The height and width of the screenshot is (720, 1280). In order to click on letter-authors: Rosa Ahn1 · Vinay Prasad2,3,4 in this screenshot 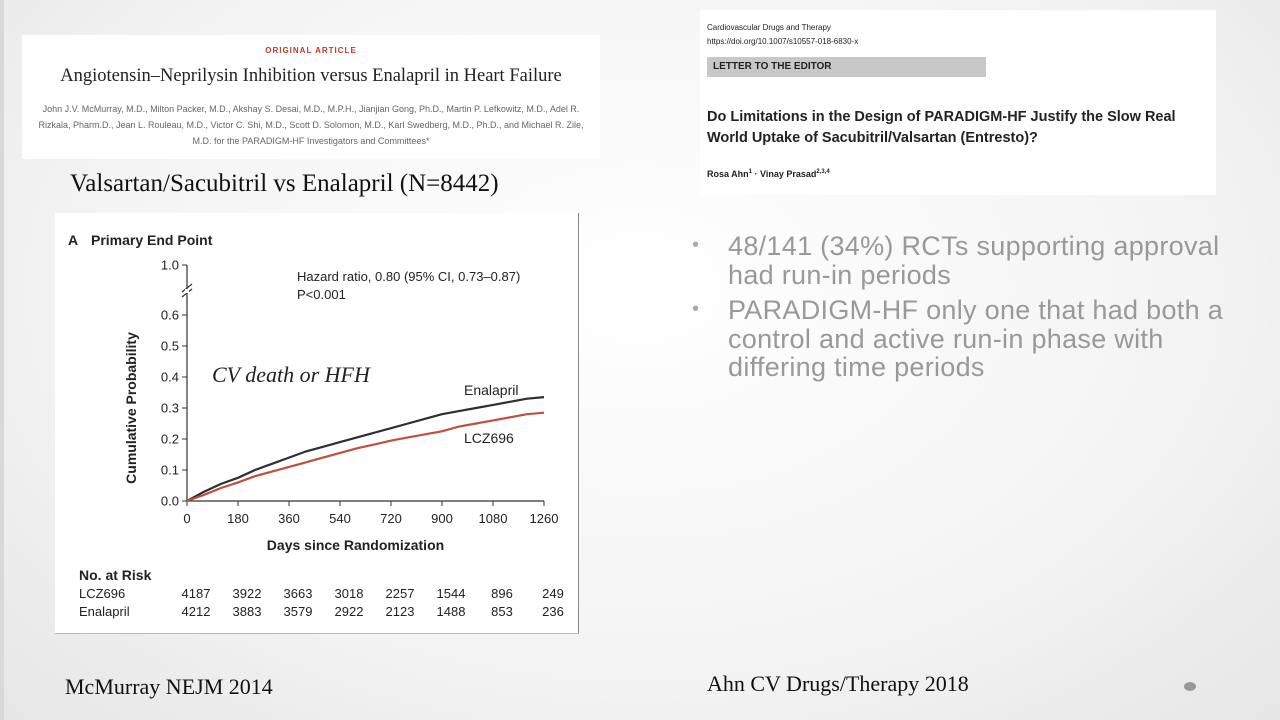, I will do `click(768, 174)`.